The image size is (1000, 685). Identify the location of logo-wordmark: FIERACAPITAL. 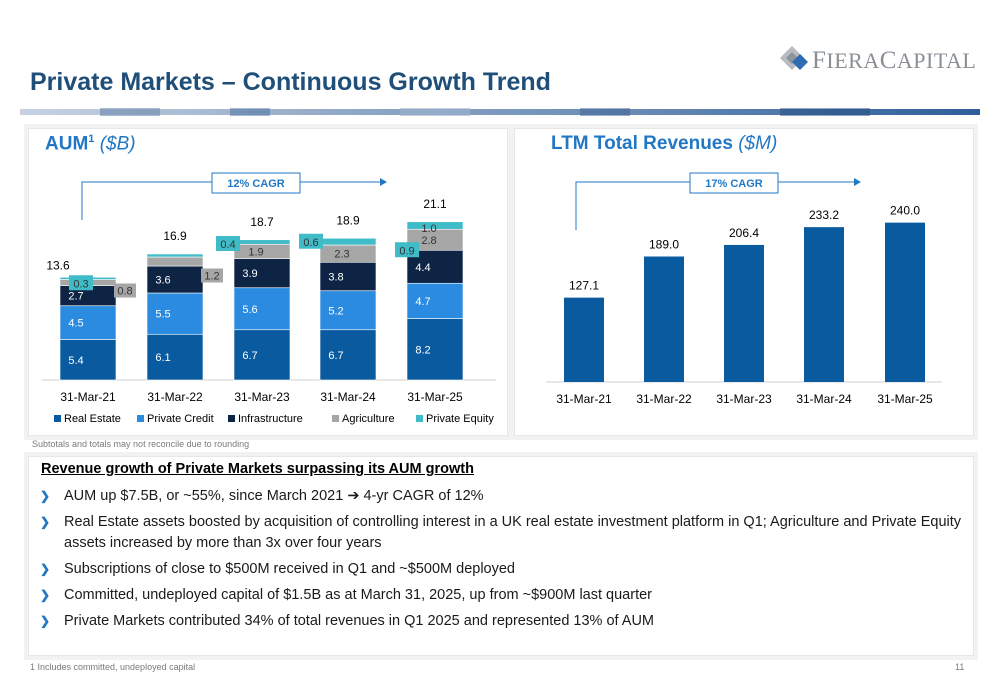
(894, 60).